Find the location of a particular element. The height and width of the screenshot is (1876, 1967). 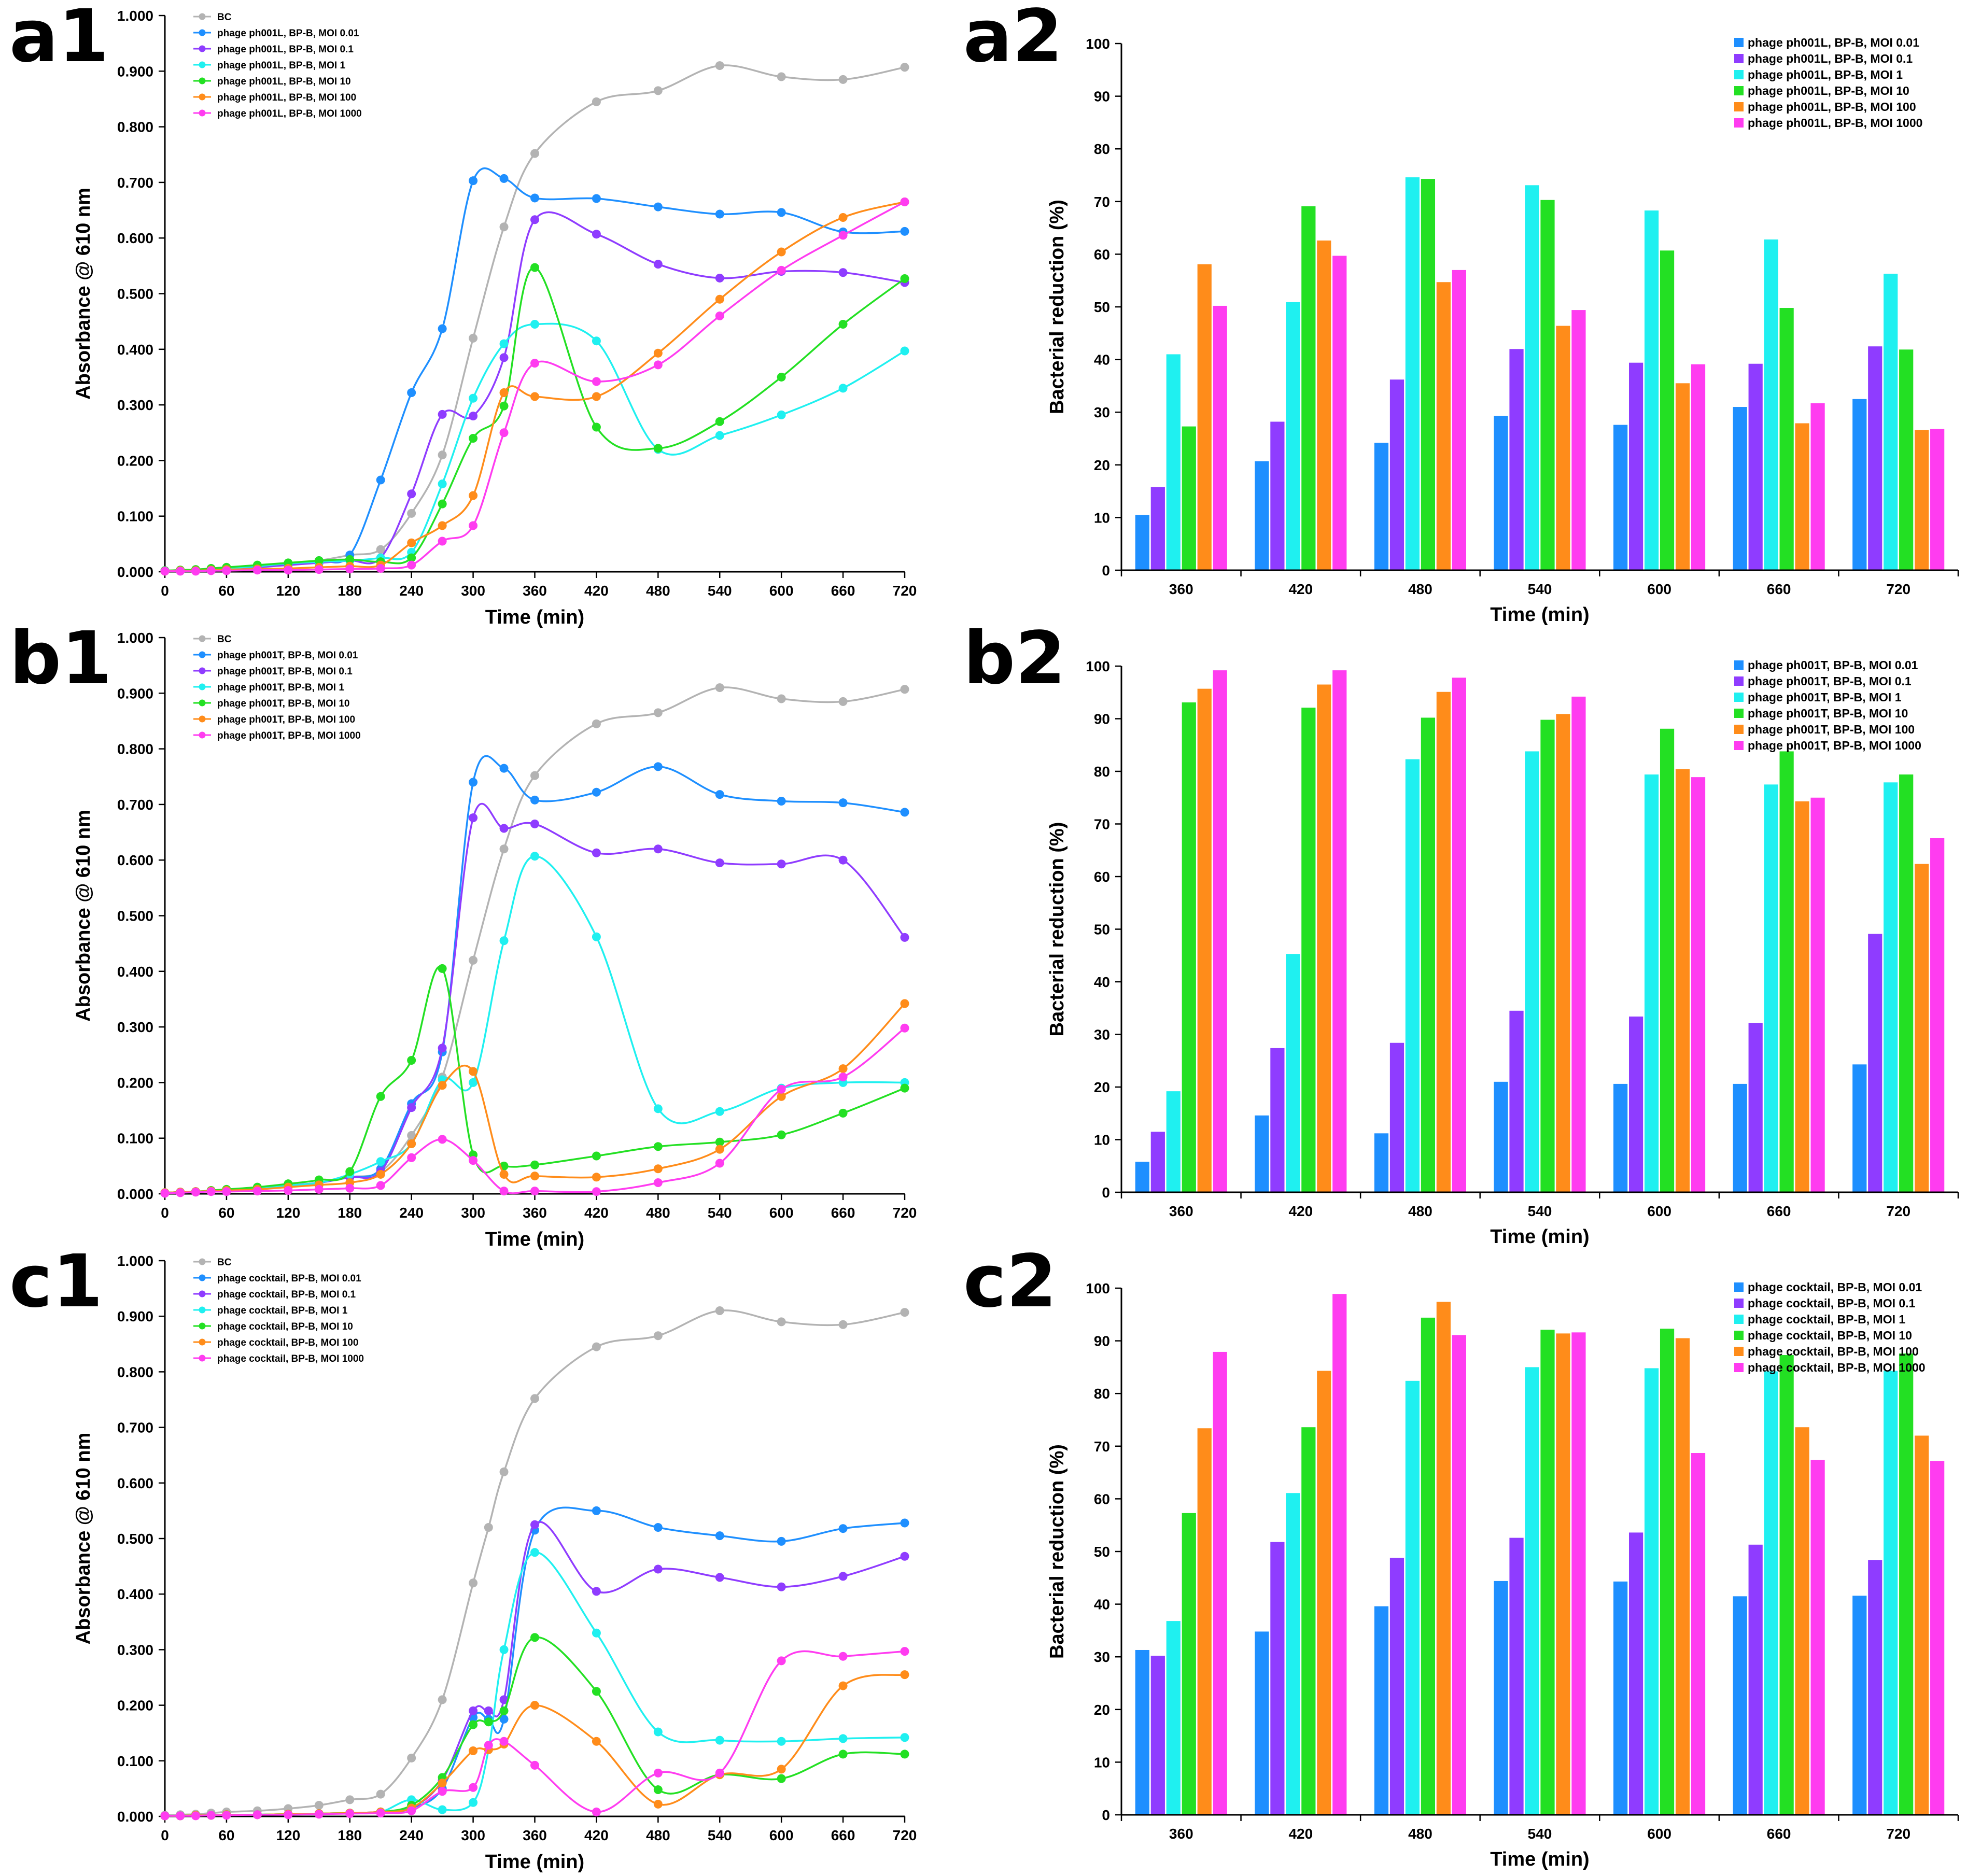

legend-entry: phage cocktail, BP-B, MOI 10 is located at coordinates (1830, 1336).